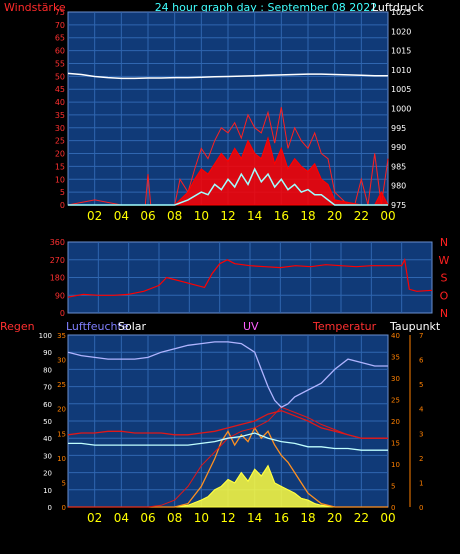 This screenshot has height=554, width=460. Describe the element at coordinates (444, 295) in the screenshot. I see `compass-label: O` at that location.